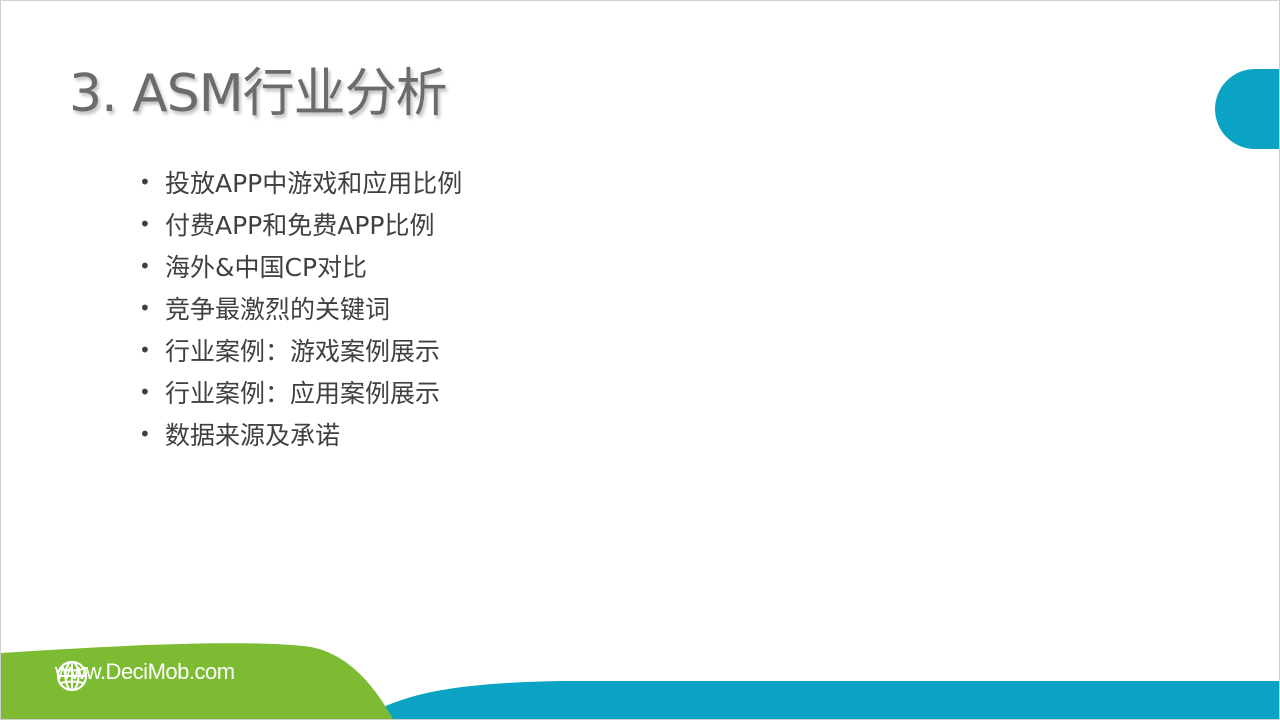 This screenshot has height=720, width=1280. Describe the element at coordinates (278, 309) in the screenshot. I see `bullet-text: 竞争最激烈的关键词` at that location.